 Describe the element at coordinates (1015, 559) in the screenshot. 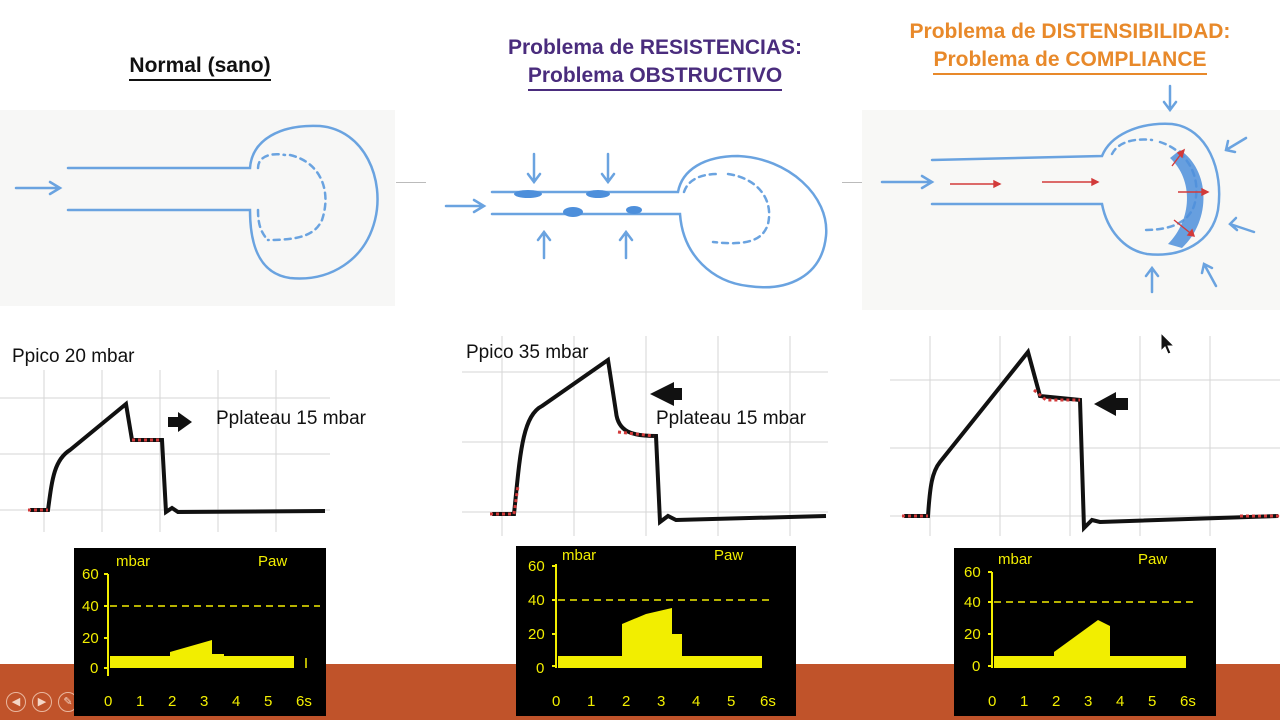

I see `monitor-compliance-unit: mbar` at that location.